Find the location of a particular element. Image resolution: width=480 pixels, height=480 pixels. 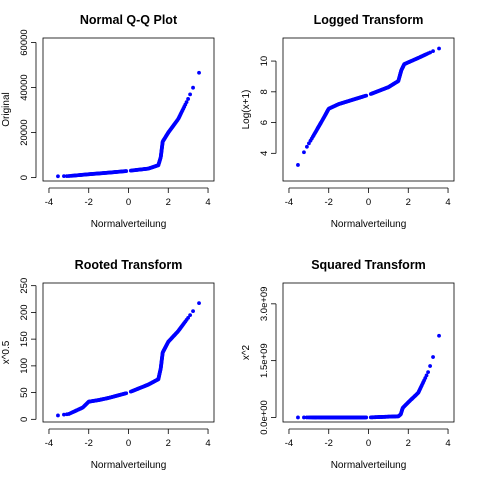

y-axis-label: x^0.5 is located at coordinates (6, 352).